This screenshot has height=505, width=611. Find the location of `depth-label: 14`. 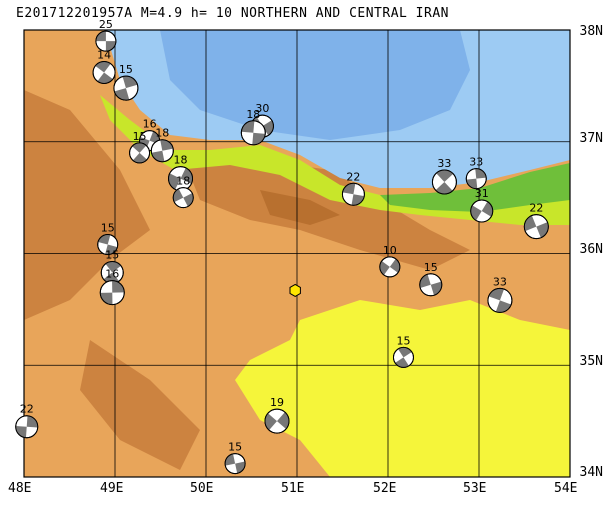

depth-label: 14 is located at coordinates (104, 54).